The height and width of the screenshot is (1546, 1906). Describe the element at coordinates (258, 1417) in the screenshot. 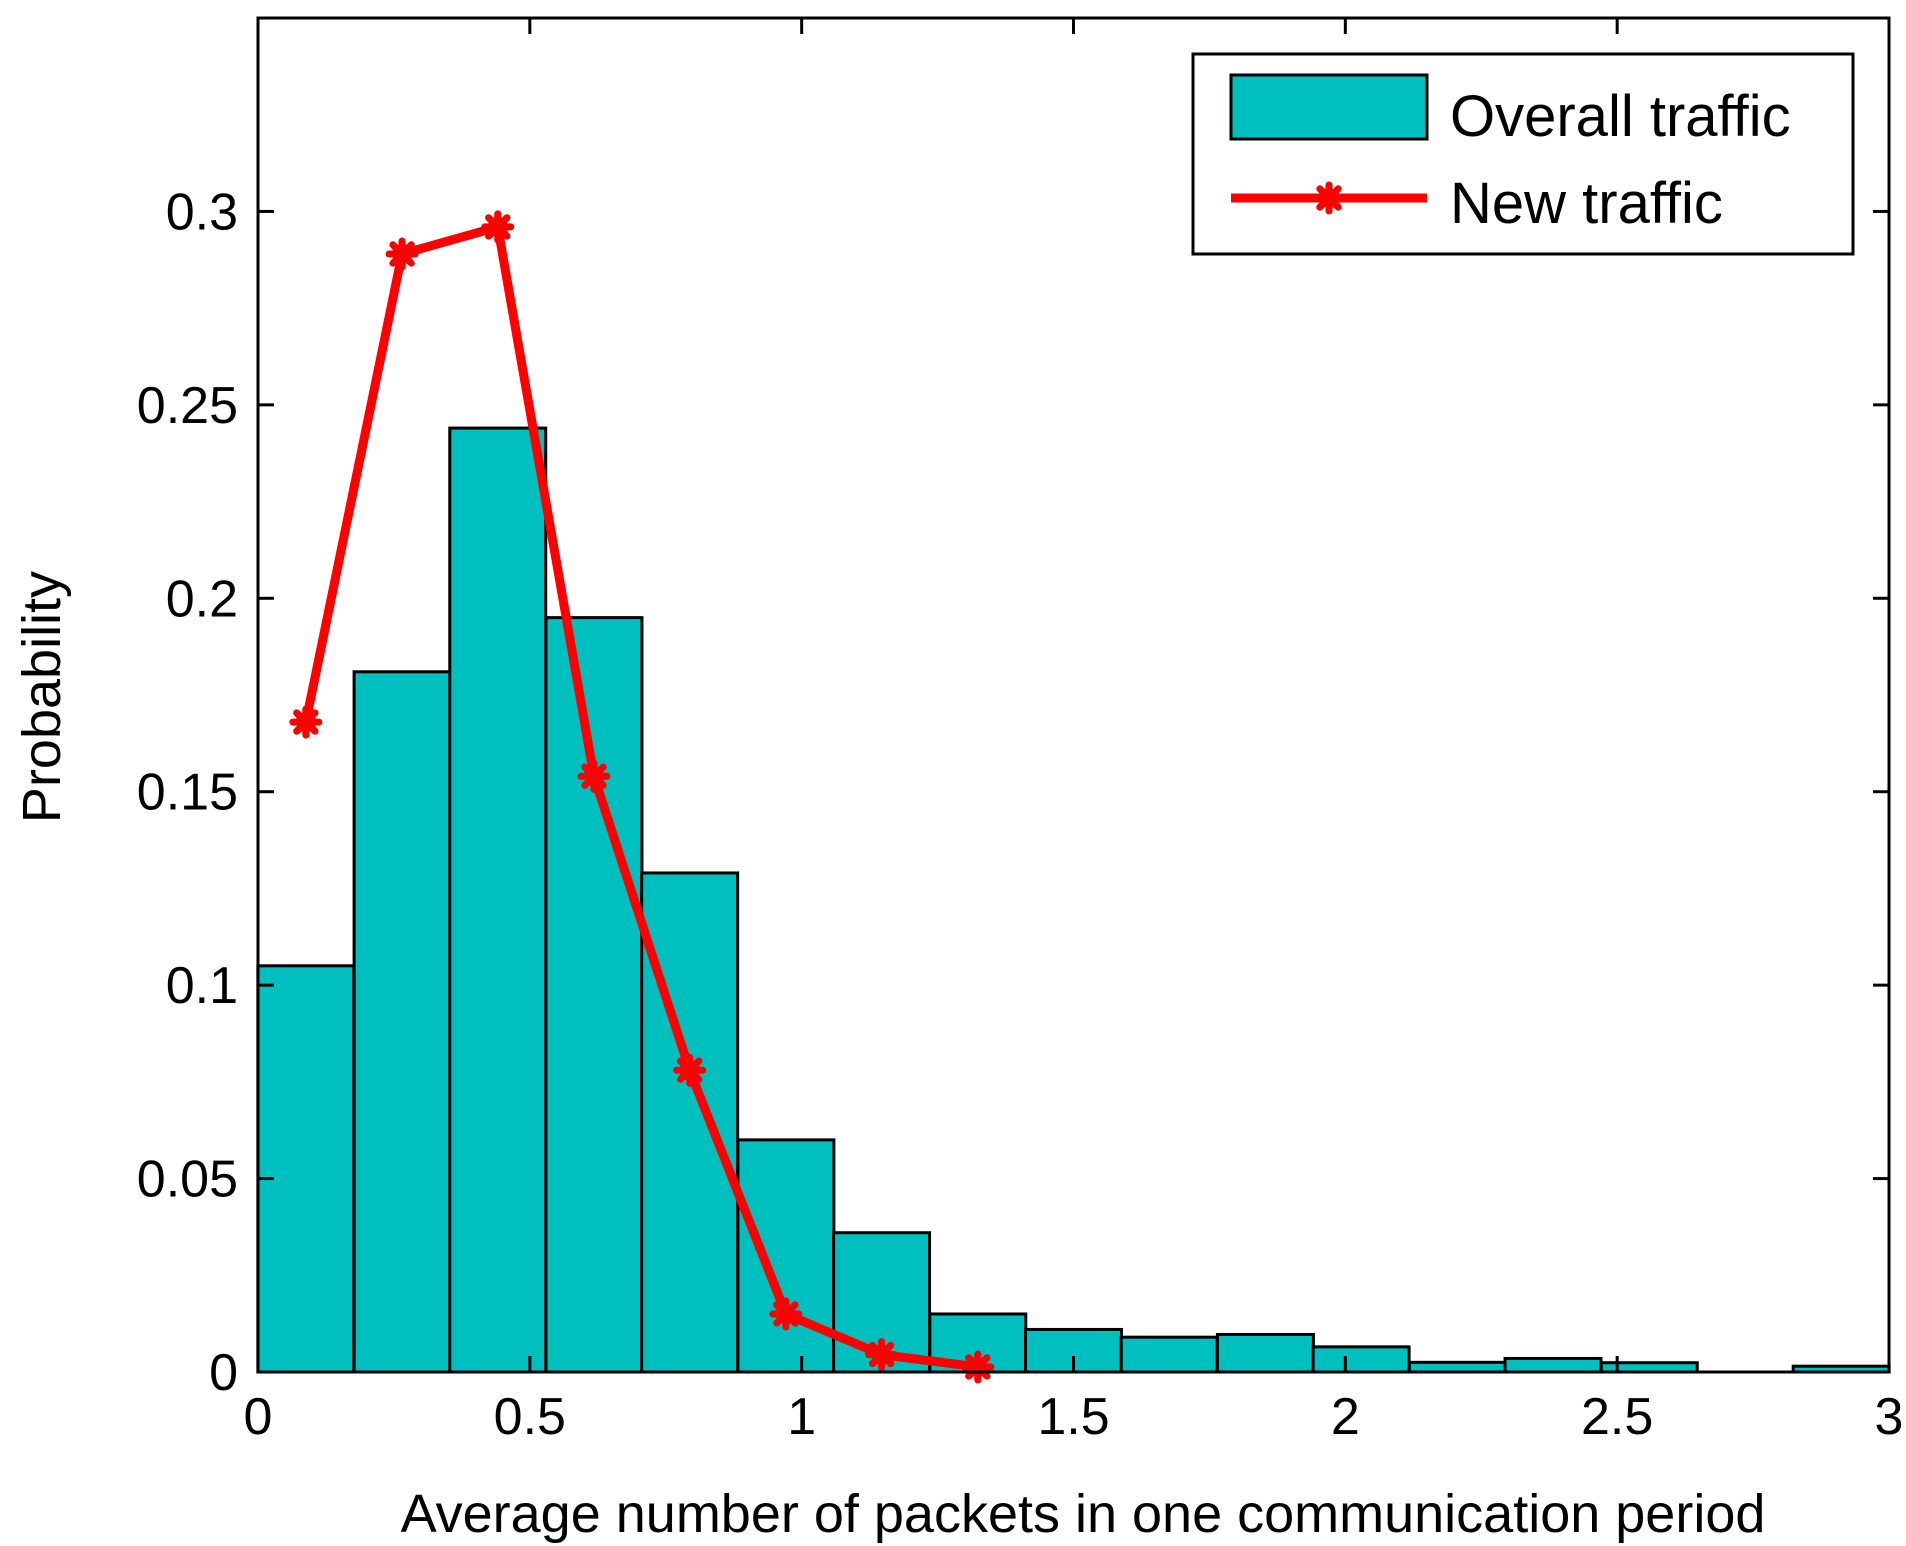

I see `x-tick-label: 0` at that location.